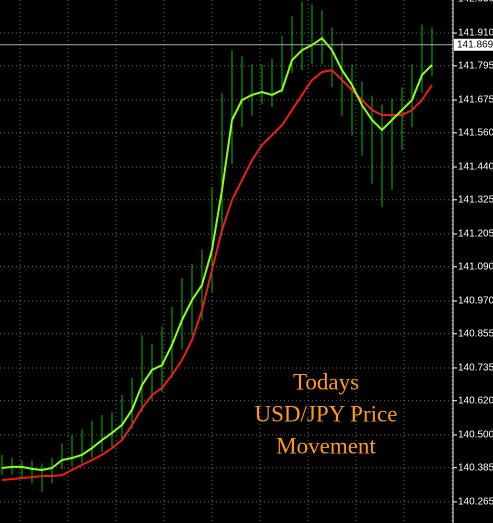  Describe the element at coordinates (475, 132) in the screenshot. I see `y-tick-label: 141.560` at that location.